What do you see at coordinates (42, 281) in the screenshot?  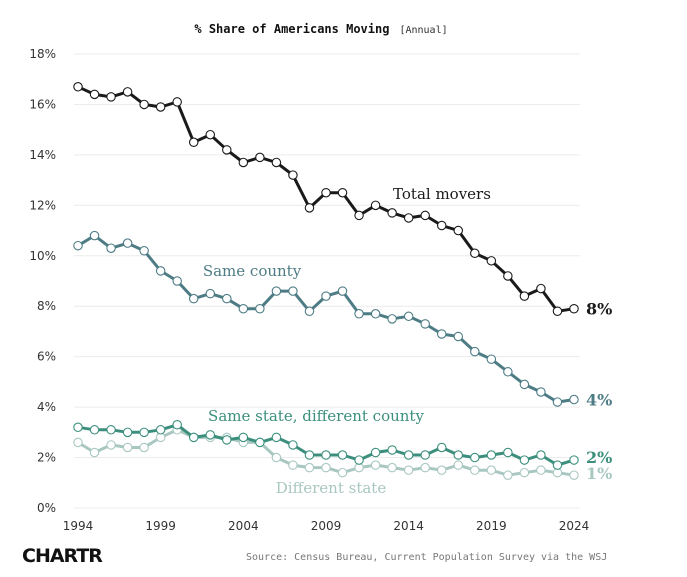 I see `y-axis: 0% 2% 4% 6% 8% 10% 12% 14% 16% 18%` at bounding box center [42, 281].